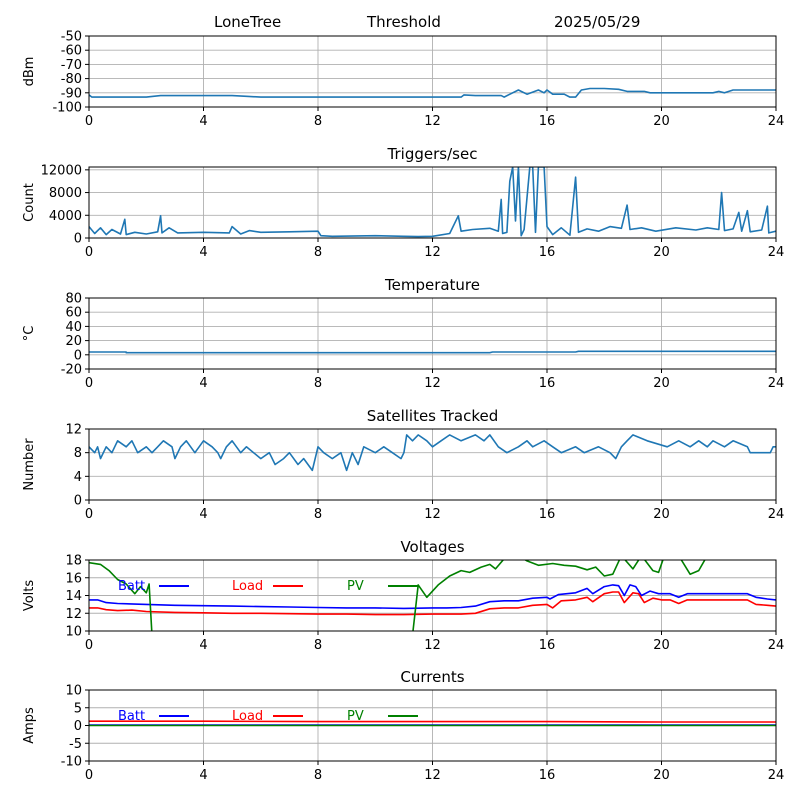  I want to click on panel-signal: 0 4 8 12 16 20 24 -100-90-80-70-60-50 dBm, so click(403, 80).